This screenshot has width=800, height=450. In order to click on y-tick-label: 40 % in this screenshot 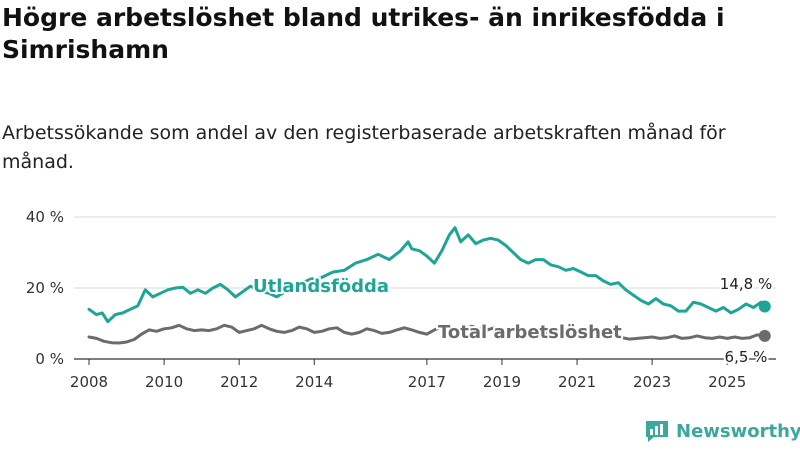, I will do `click(45, 217)`.